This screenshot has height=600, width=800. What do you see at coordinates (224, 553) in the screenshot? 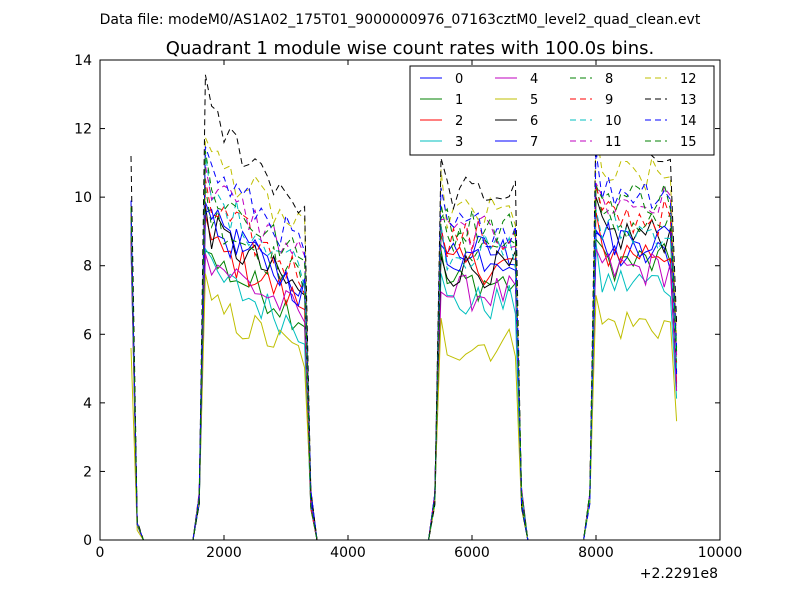
I see `x-tick-label: 2000` at bounding box center [224, 553].